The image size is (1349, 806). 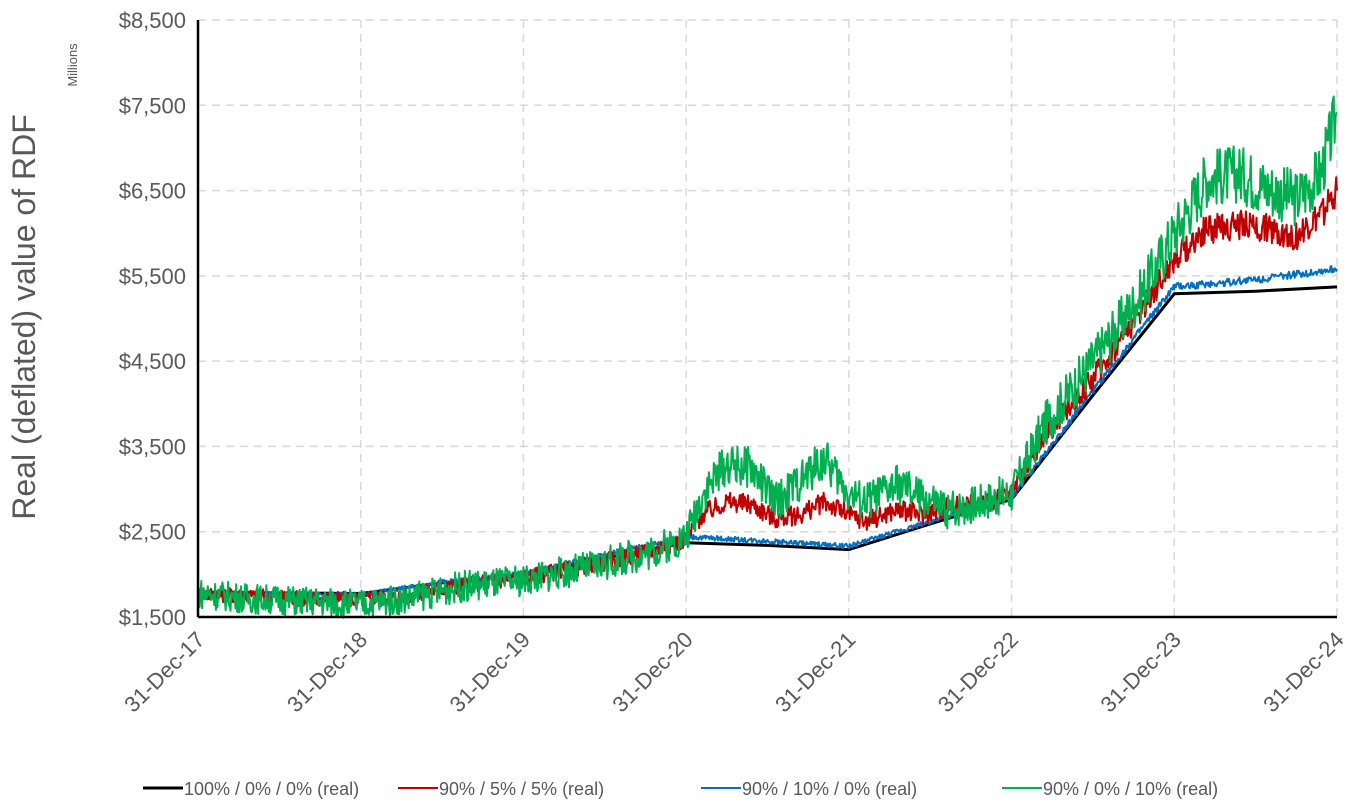 I want to click on y-axis-units: Millions, so click(x=72, y=65).